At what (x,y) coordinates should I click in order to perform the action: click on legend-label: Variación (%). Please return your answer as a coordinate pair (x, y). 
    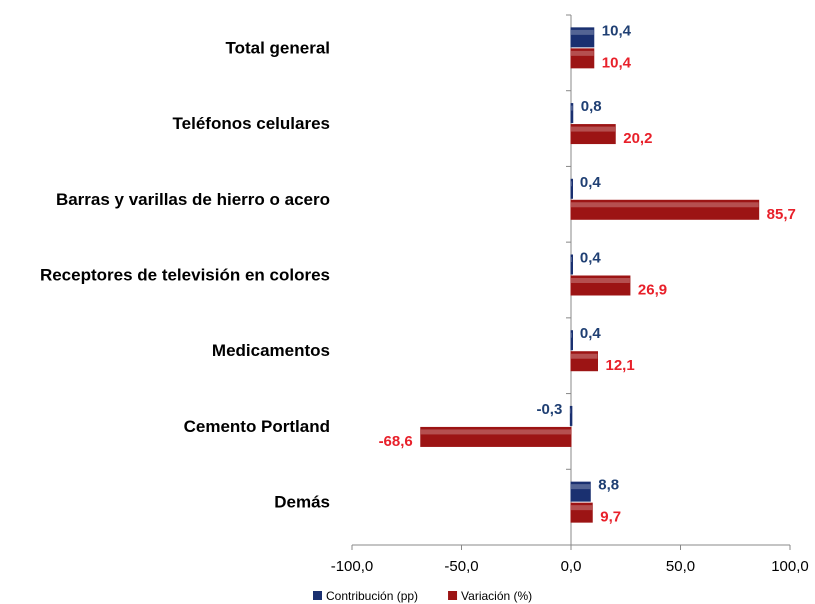
    Looking at the image, I should click on (496, 596).